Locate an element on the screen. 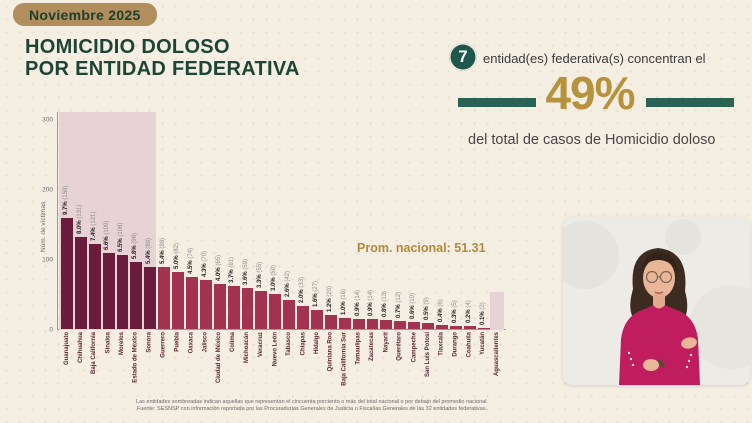 This screenshot has width=752, height=423. bar-value-label: 5.0% (82) is located at coordinates (176, 255).